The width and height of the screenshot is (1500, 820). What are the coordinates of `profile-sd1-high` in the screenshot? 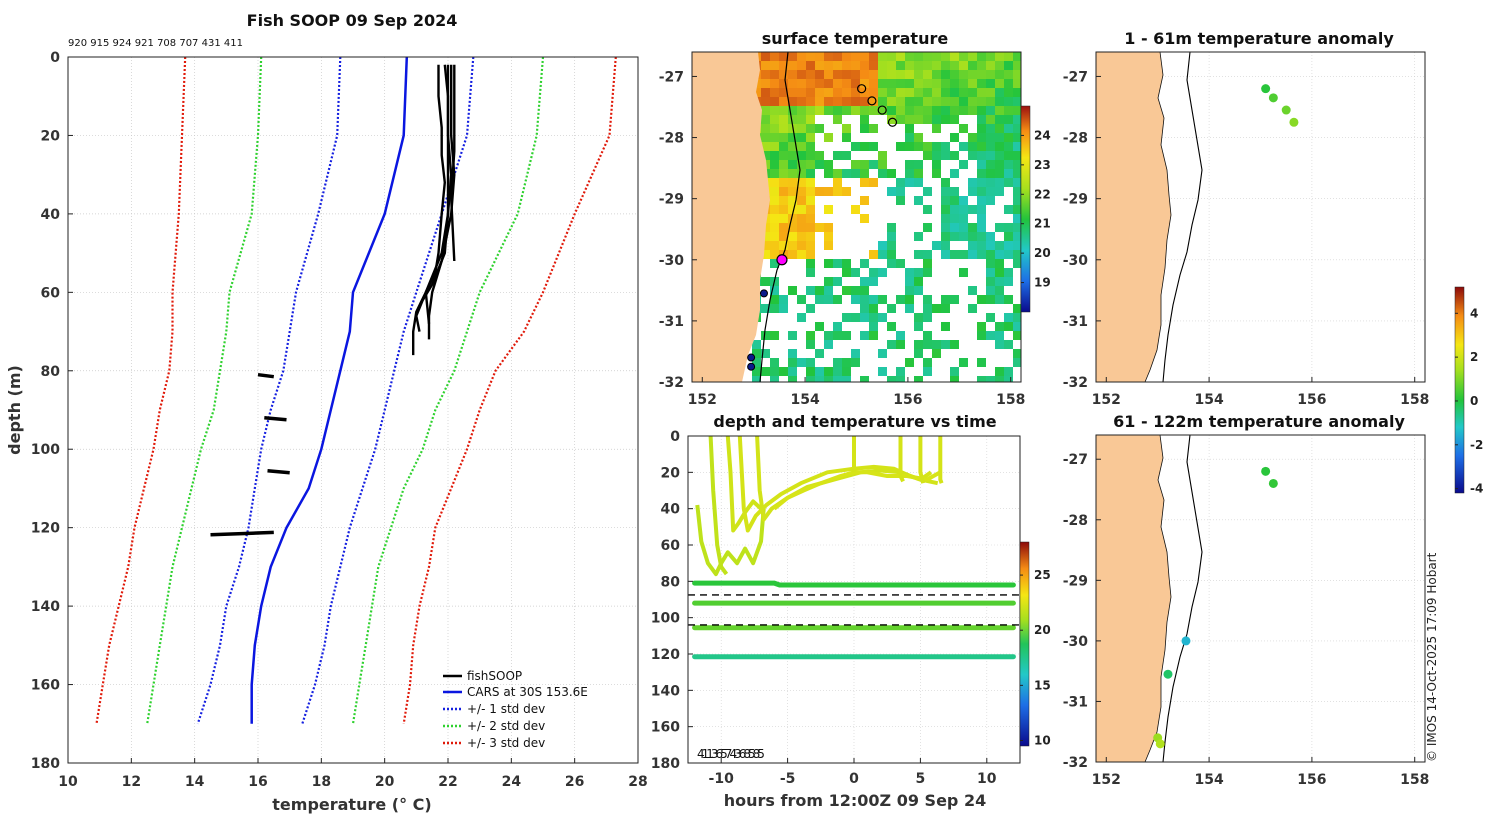 It's located at (388, 390).